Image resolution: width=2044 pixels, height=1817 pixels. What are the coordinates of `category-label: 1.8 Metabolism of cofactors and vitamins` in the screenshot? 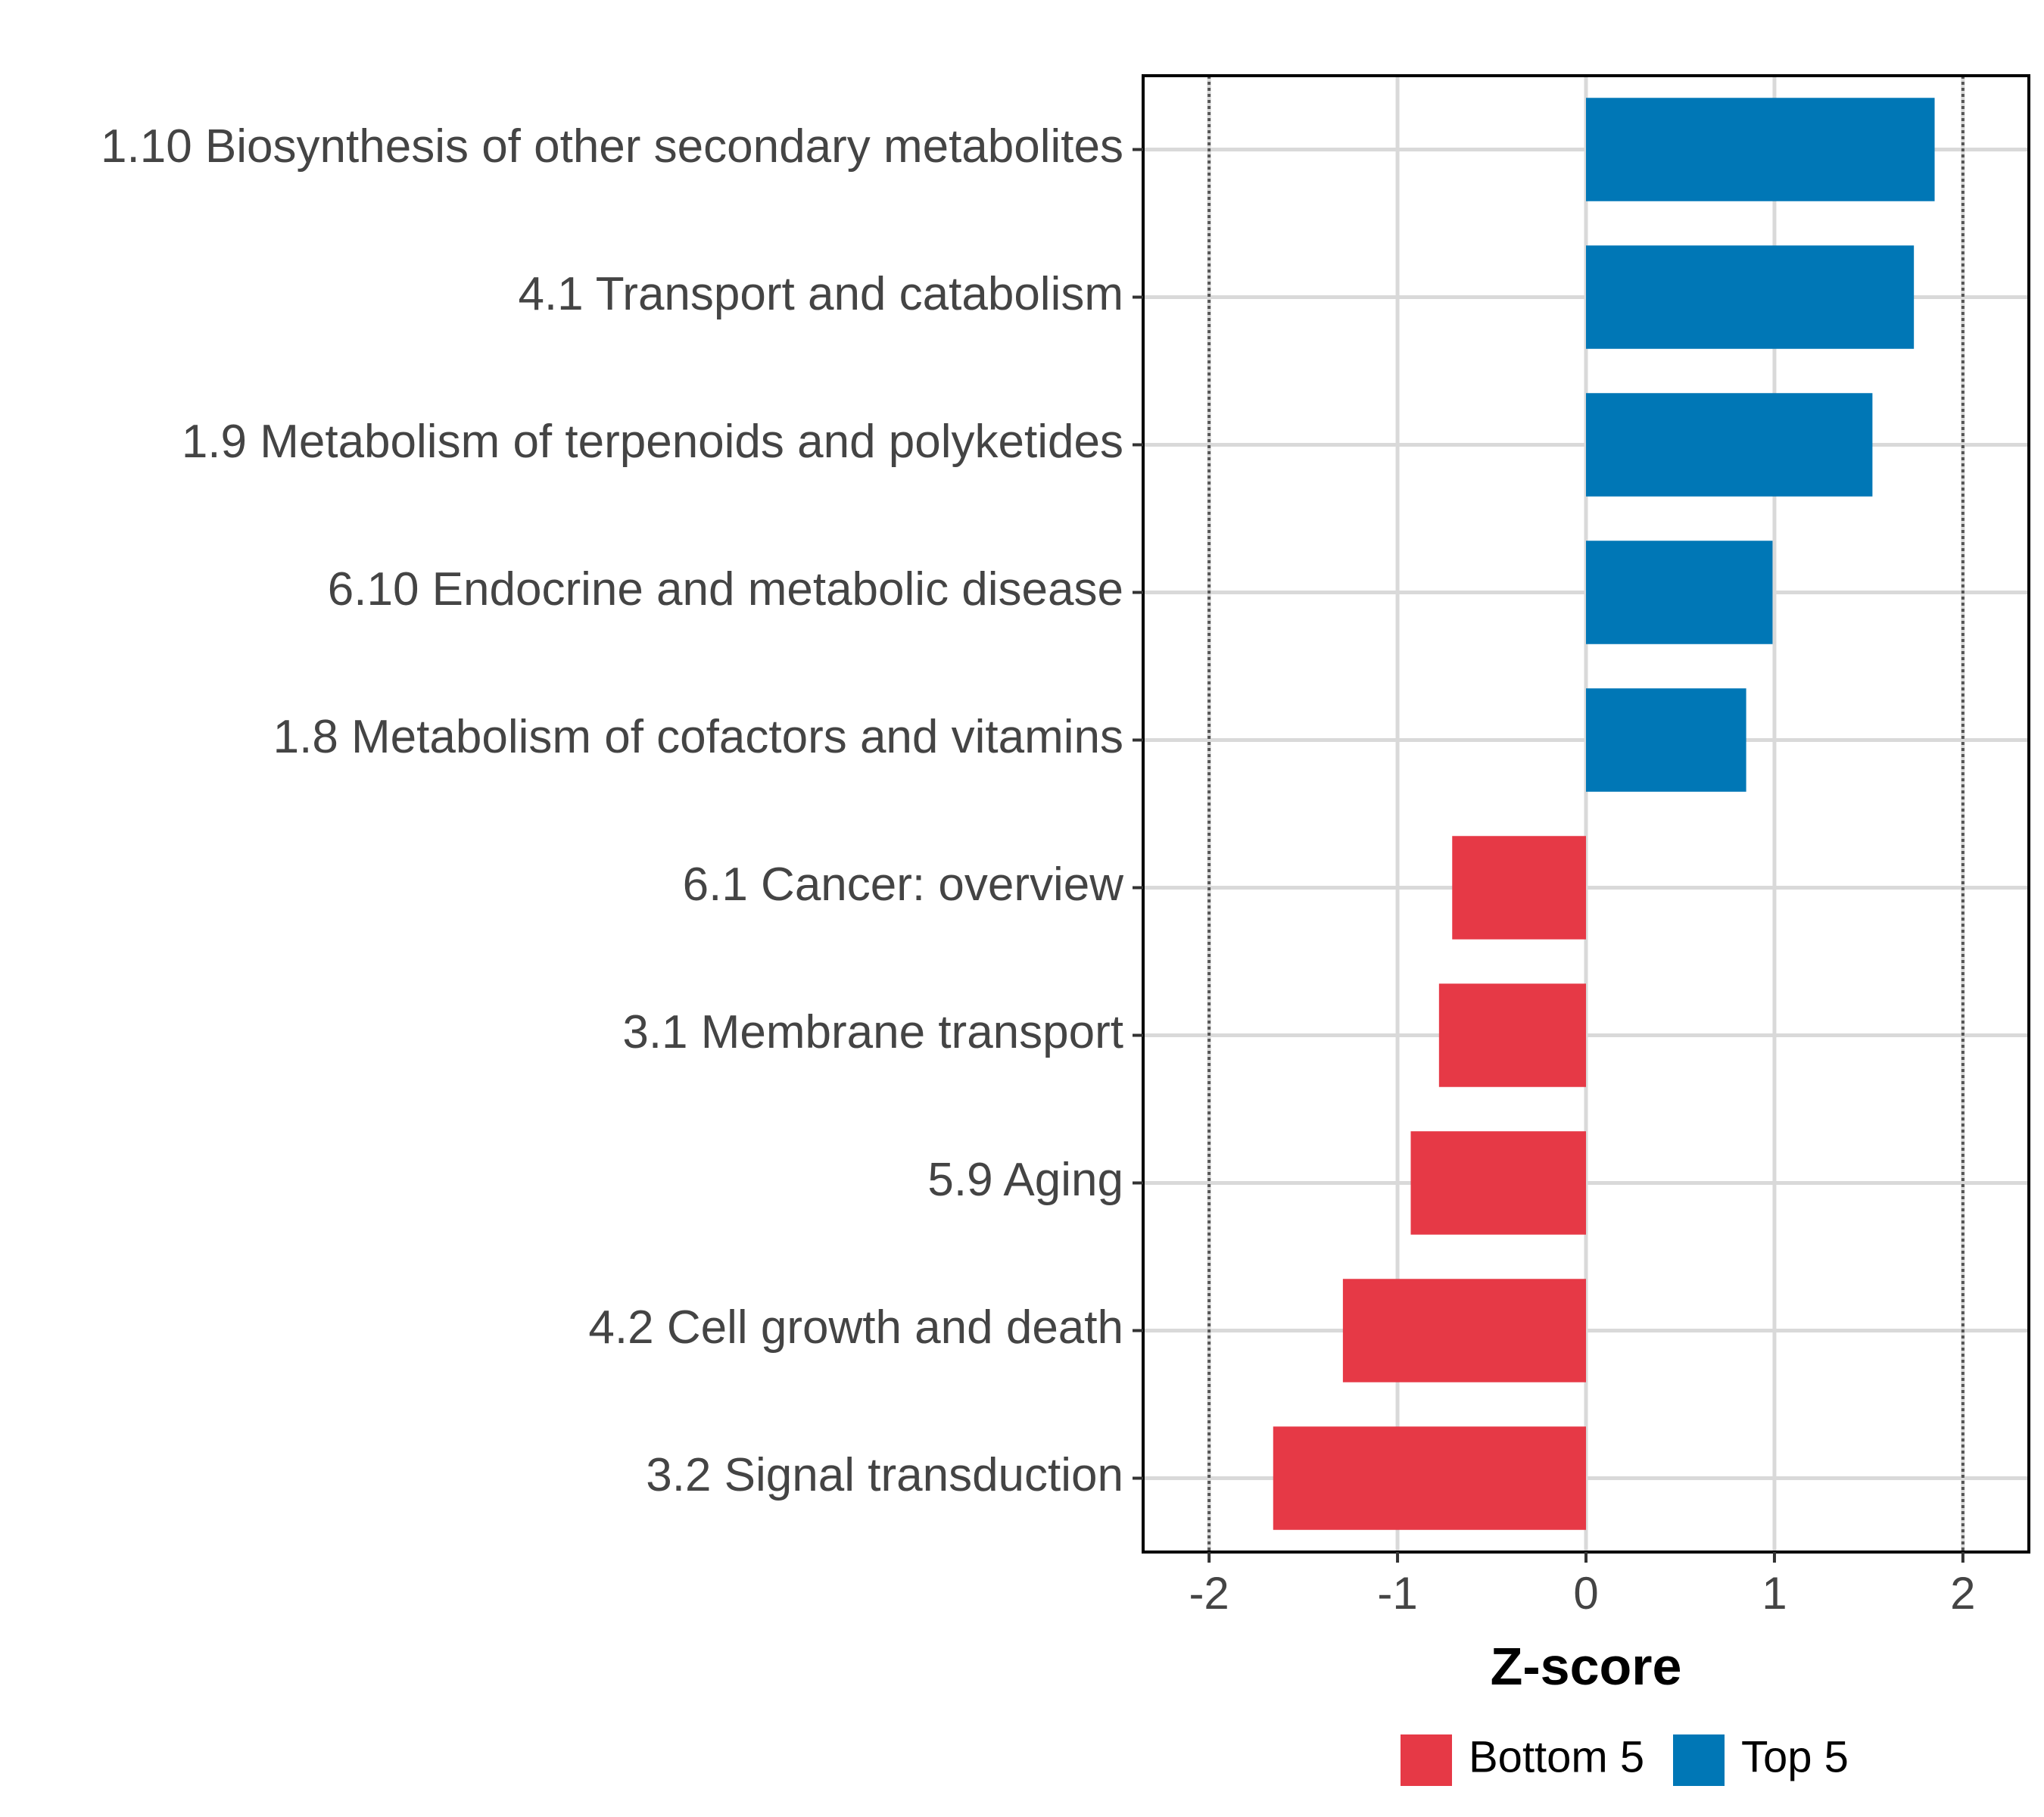 It's located at (698, 737).